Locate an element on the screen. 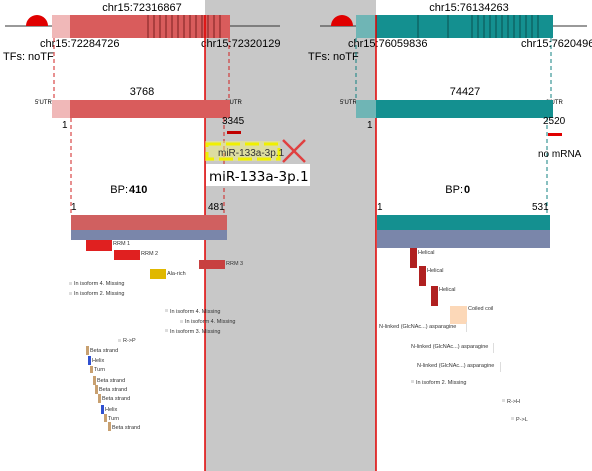  left-feature-label: In isoform 2. Missing is located at coordinates (99, 294).